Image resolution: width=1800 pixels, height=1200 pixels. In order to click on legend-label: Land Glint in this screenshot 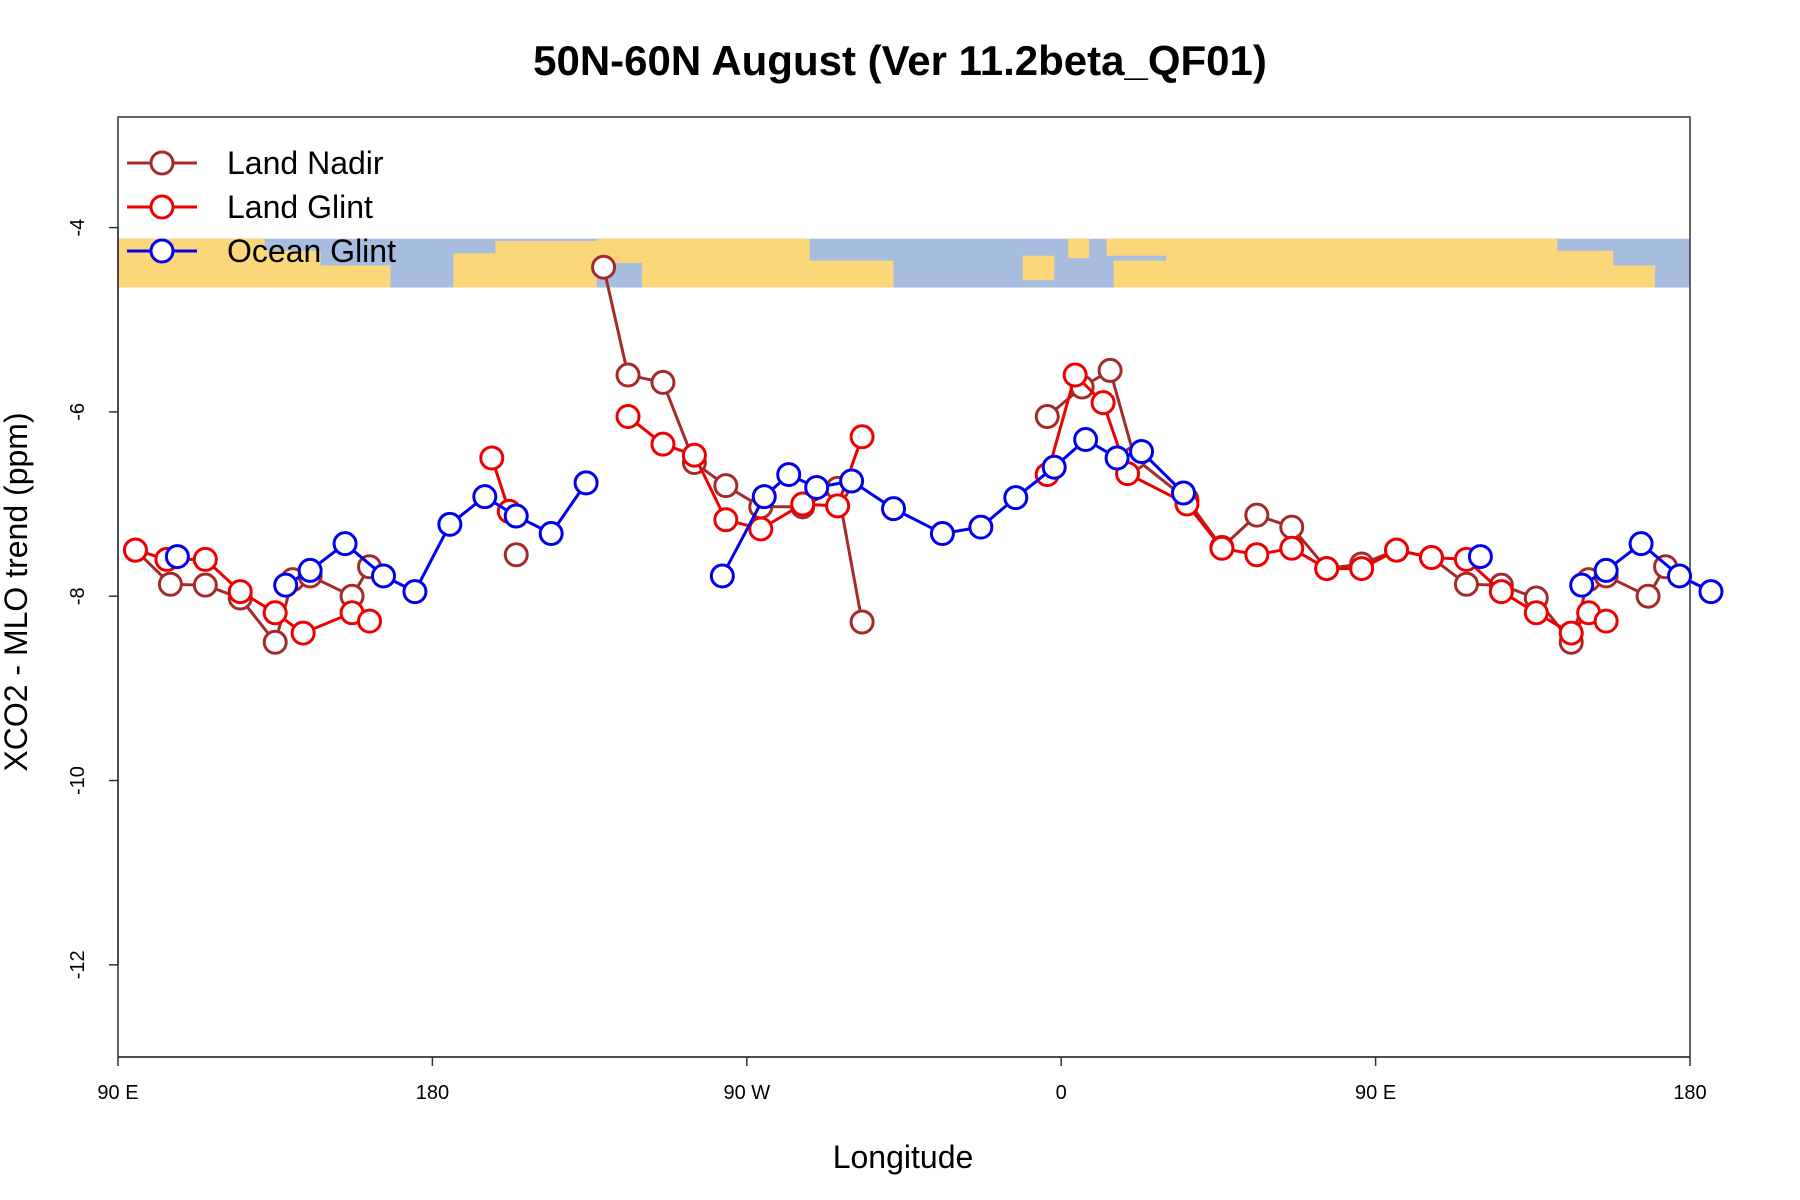, I will do `click(300, 207)`.